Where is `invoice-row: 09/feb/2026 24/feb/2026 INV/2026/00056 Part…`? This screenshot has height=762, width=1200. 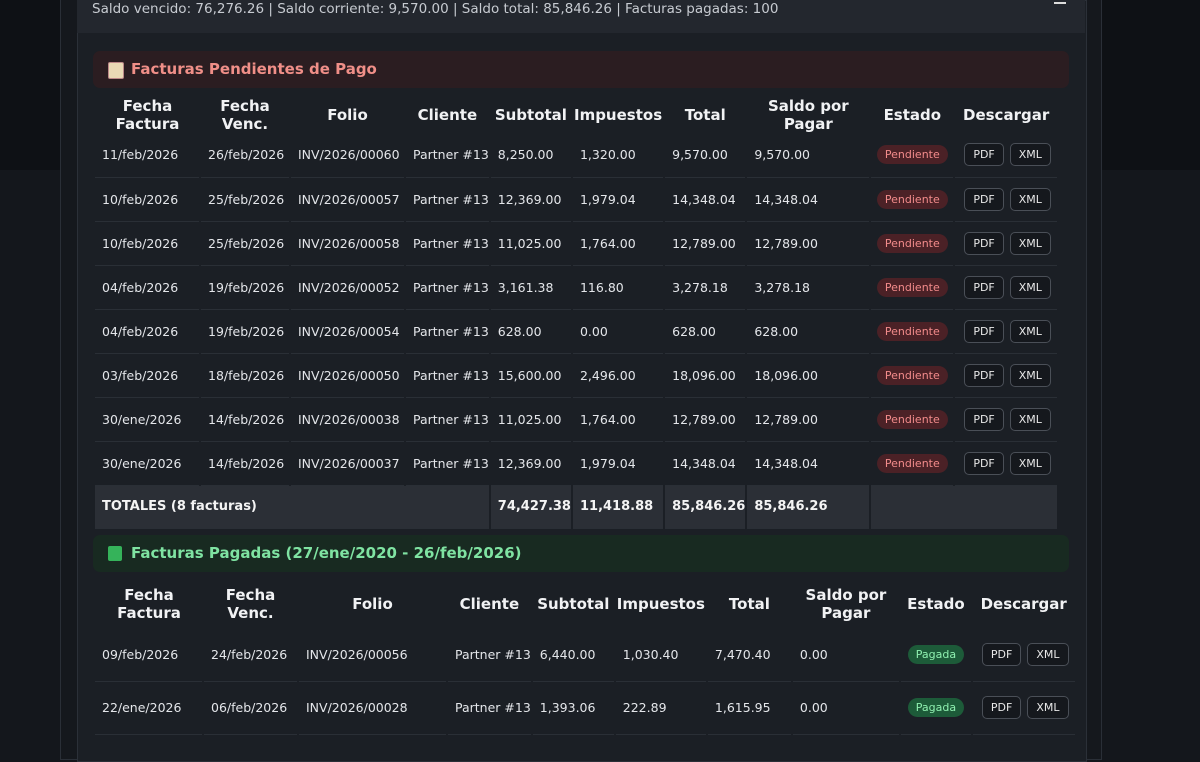
invoice-row: 09/feb/2026 24/feb/2026 INV/2026/00056 Part… is located at coordinates (586, 655).